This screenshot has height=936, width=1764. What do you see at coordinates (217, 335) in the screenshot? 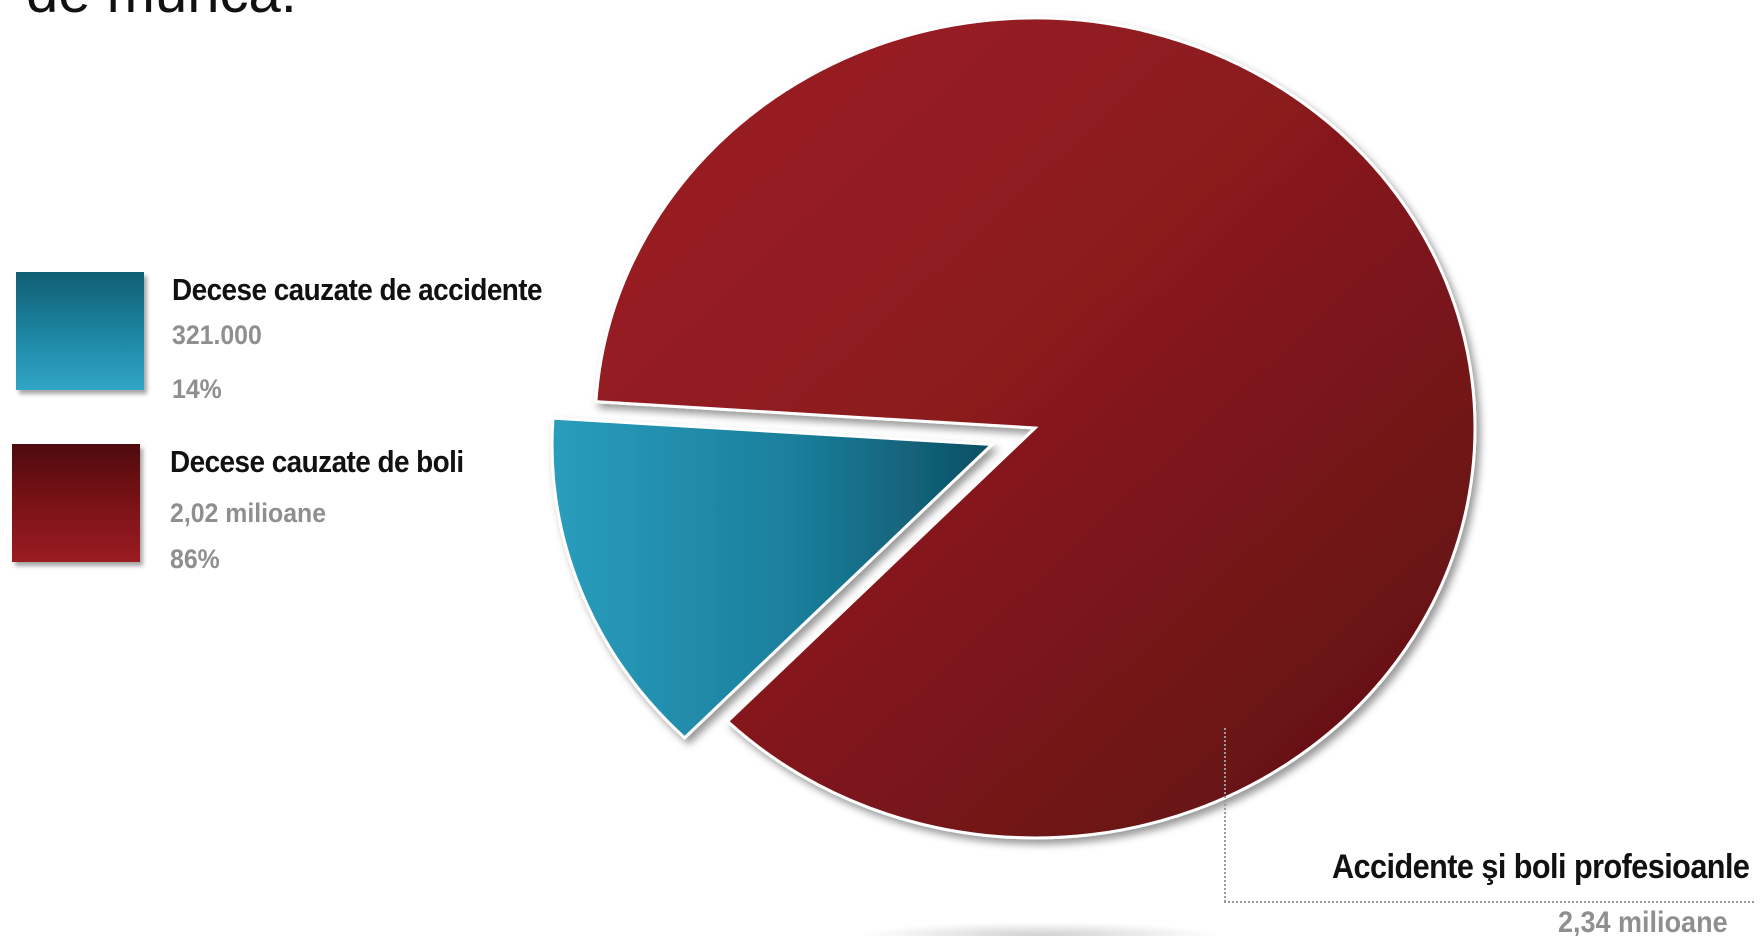
I see `legend-value-accidents: 321.000` at bounding box center [217, 335].